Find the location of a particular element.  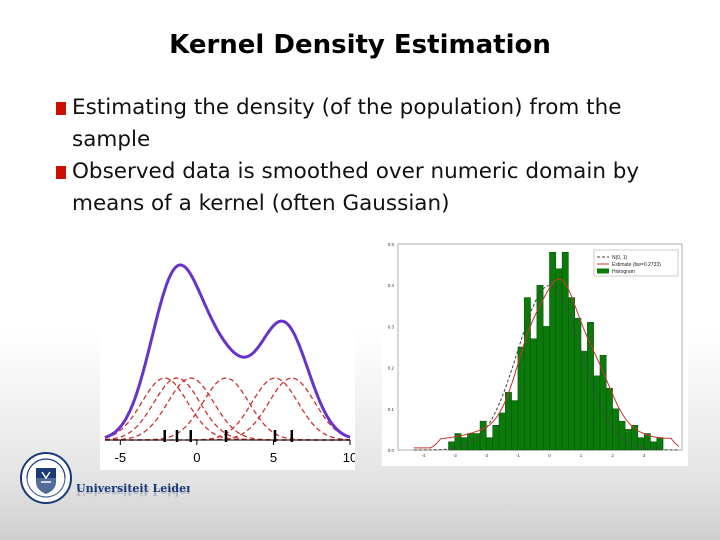

y-tick-label: 0.5 is located at coordinates (391, 244).